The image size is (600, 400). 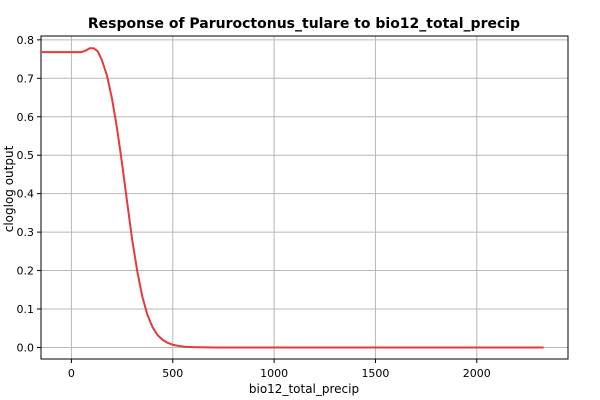 What do you see at coordinates (26, 232) in the screenshot?
I see `y-tick-label: 0.3` at bounding box center [26, 232].